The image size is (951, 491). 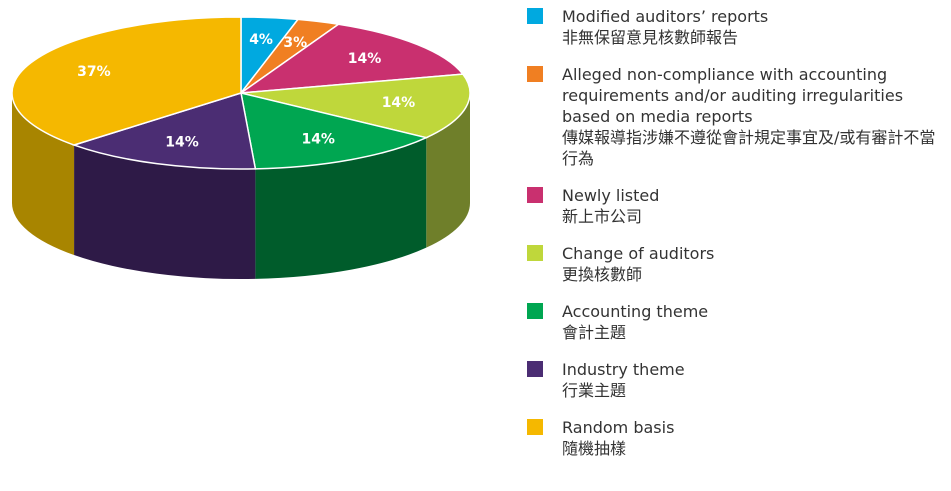 I want to click on legend-label: Industry theme, so click(x=623, y=369).